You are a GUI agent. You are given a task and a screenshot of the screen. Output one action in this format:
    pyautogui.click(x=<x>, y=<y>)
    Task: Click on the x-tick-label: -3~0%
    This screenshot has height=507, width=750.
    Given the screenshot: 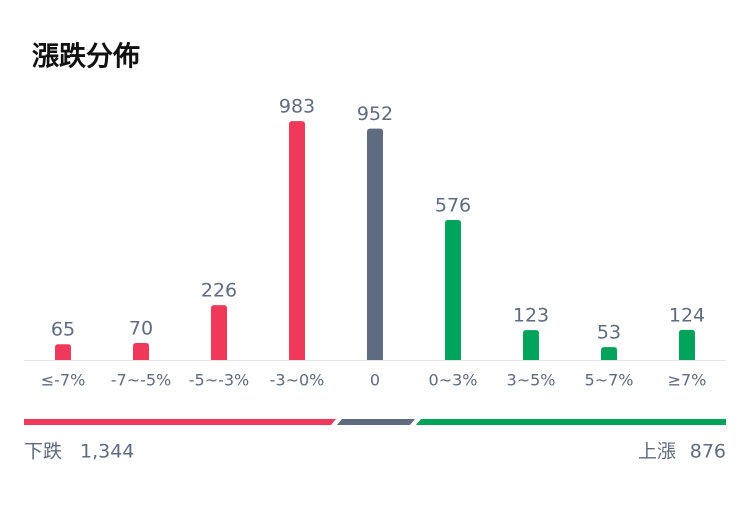 What is the action you would take?
    pyautogui.click(x=297, y=380)
    